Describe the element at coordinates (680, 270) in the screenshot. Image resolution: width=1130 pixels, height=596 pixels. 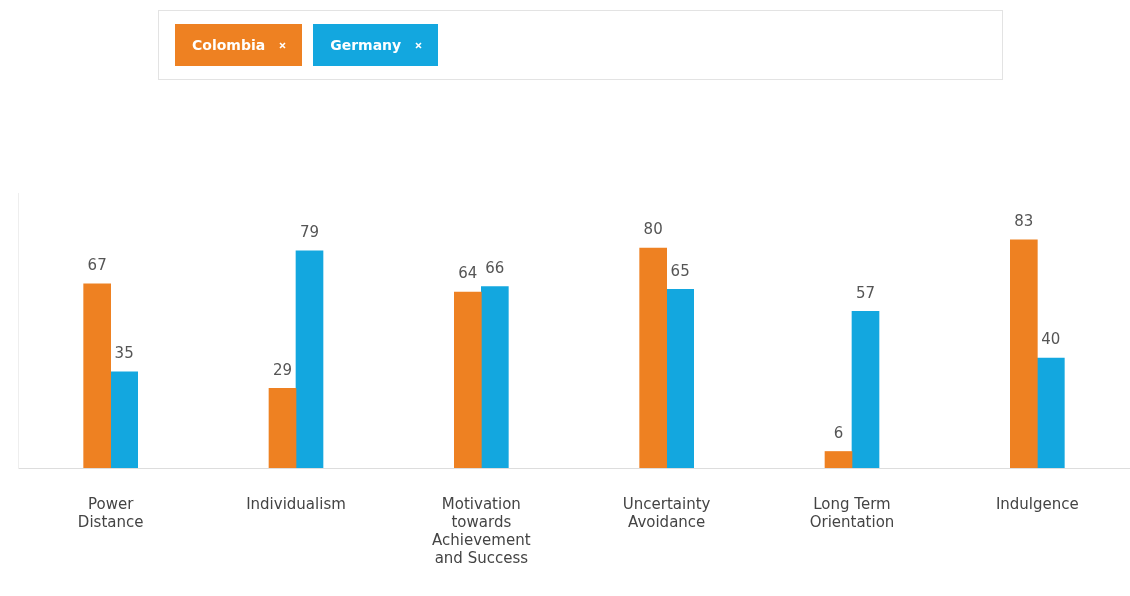
I see `data-label: 65` at that location.